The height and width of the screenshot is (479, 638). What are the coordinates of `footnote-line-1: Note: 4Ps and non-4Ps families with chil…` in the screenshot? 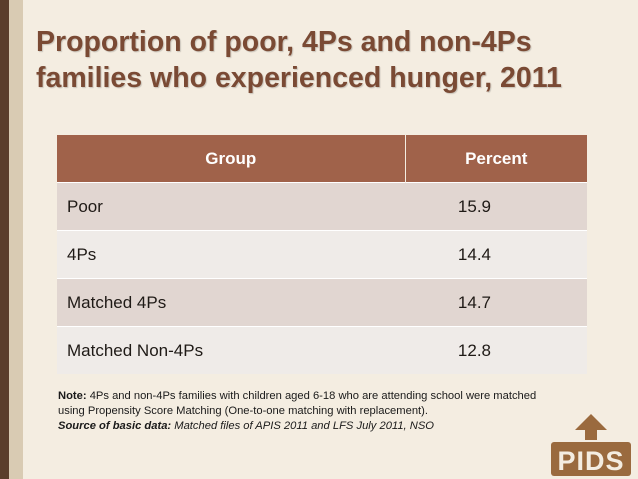 It's located at (328, 396).